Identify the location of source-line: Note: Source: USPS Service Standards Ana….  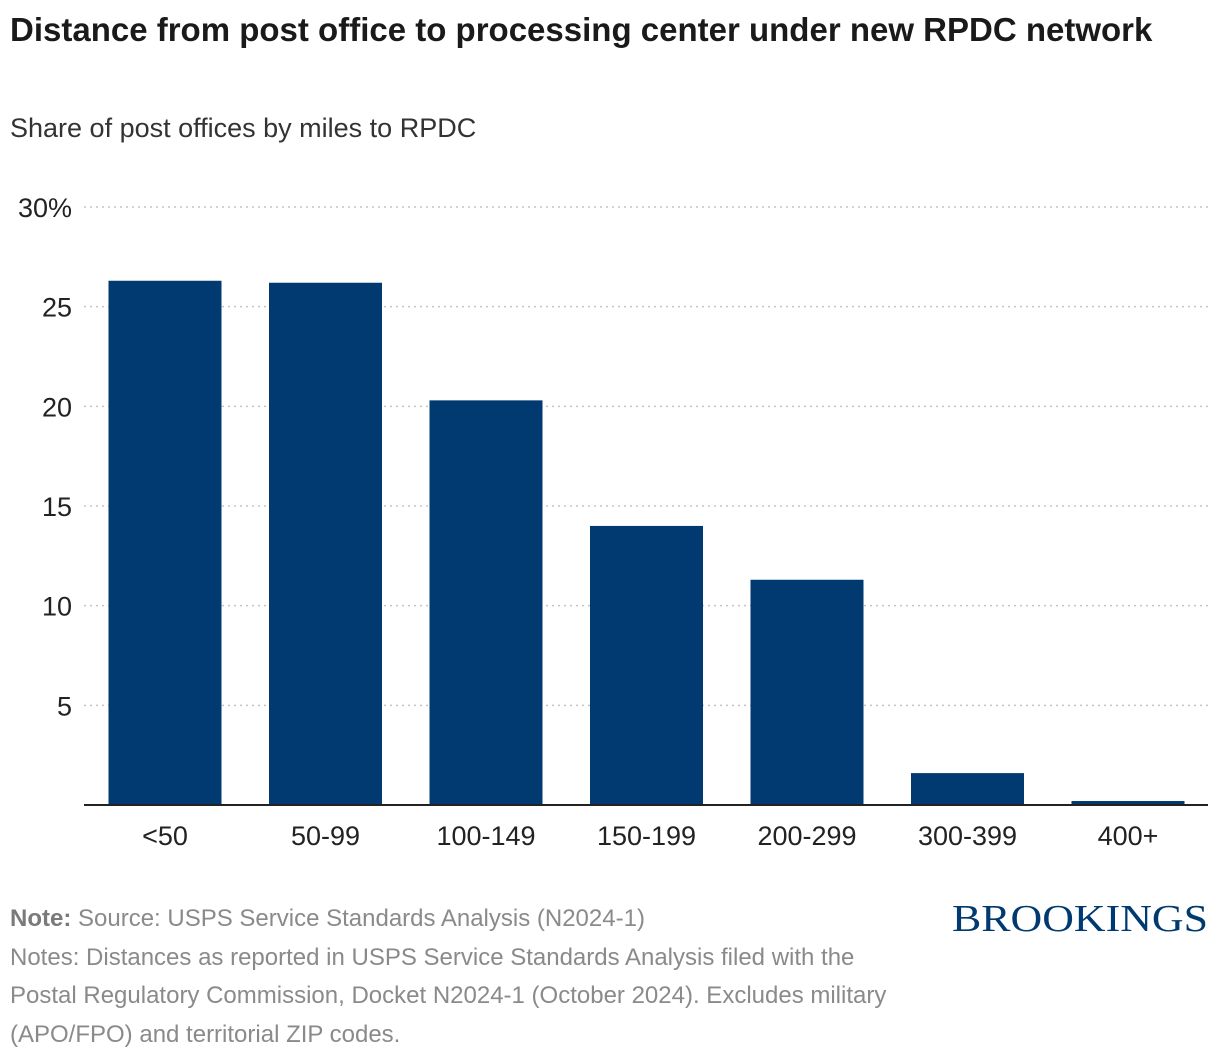
(460, 919).